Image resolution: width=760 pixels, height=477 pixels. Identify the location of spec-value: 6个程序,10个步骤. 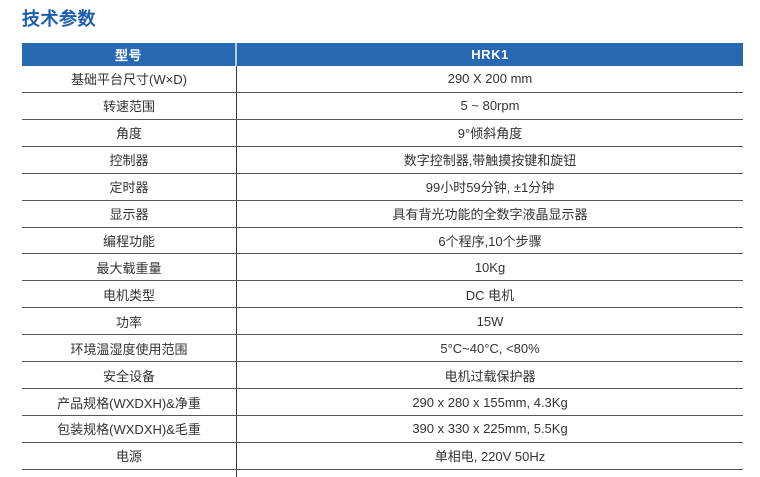
(490, 241).